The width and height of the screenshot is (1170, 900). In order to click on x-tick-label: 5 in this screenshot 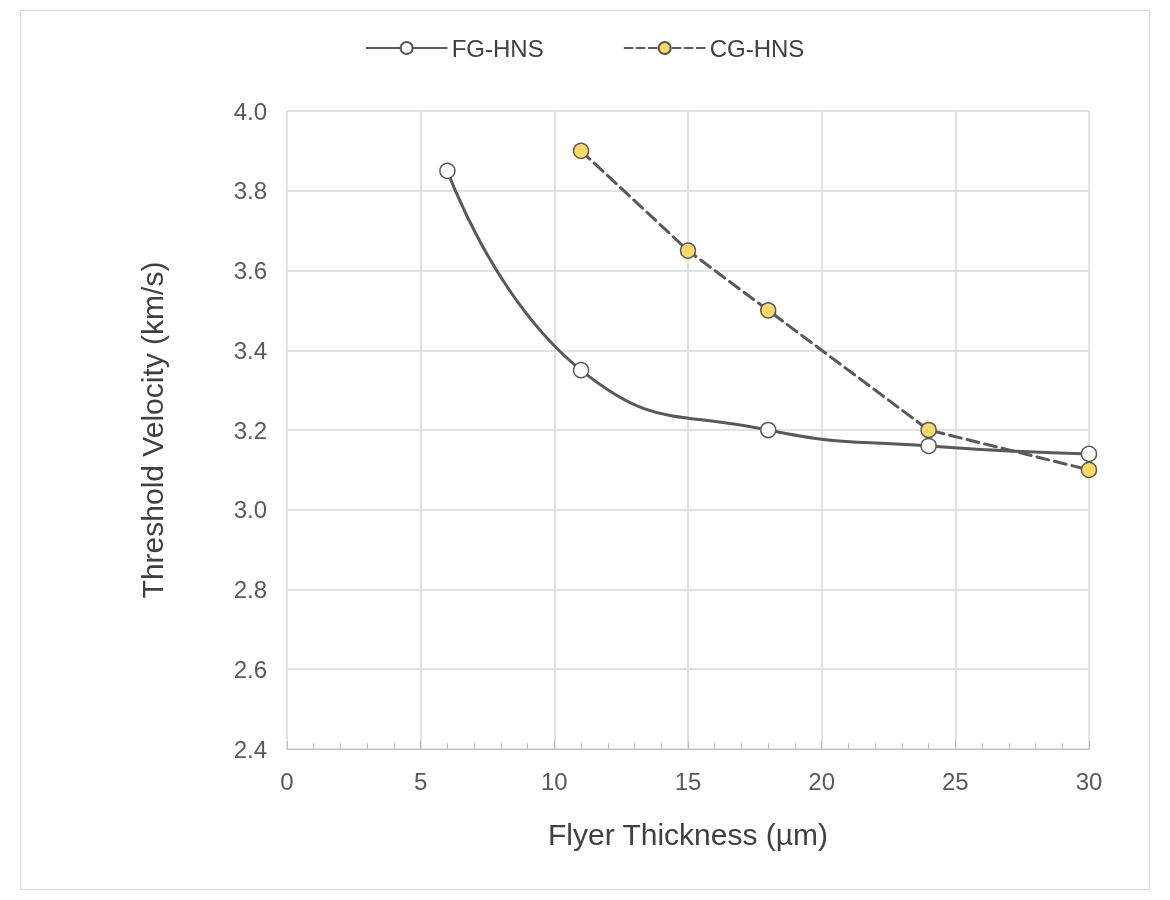, I will do `click(420, 781)`.